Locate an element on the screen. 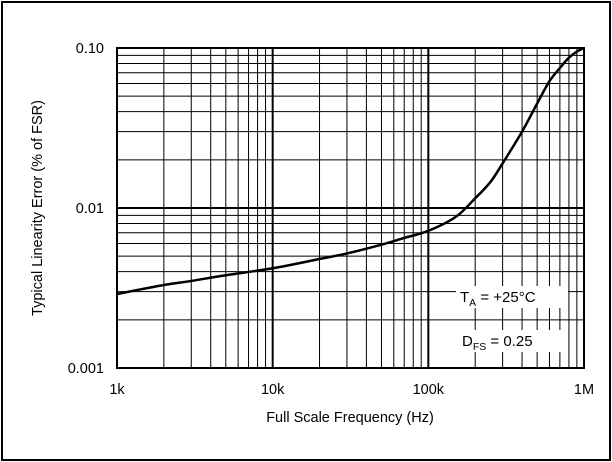 The width and height of the screenshot is (612, 462). y-tick-label: 0.001 is located at coordinates (86, 369).